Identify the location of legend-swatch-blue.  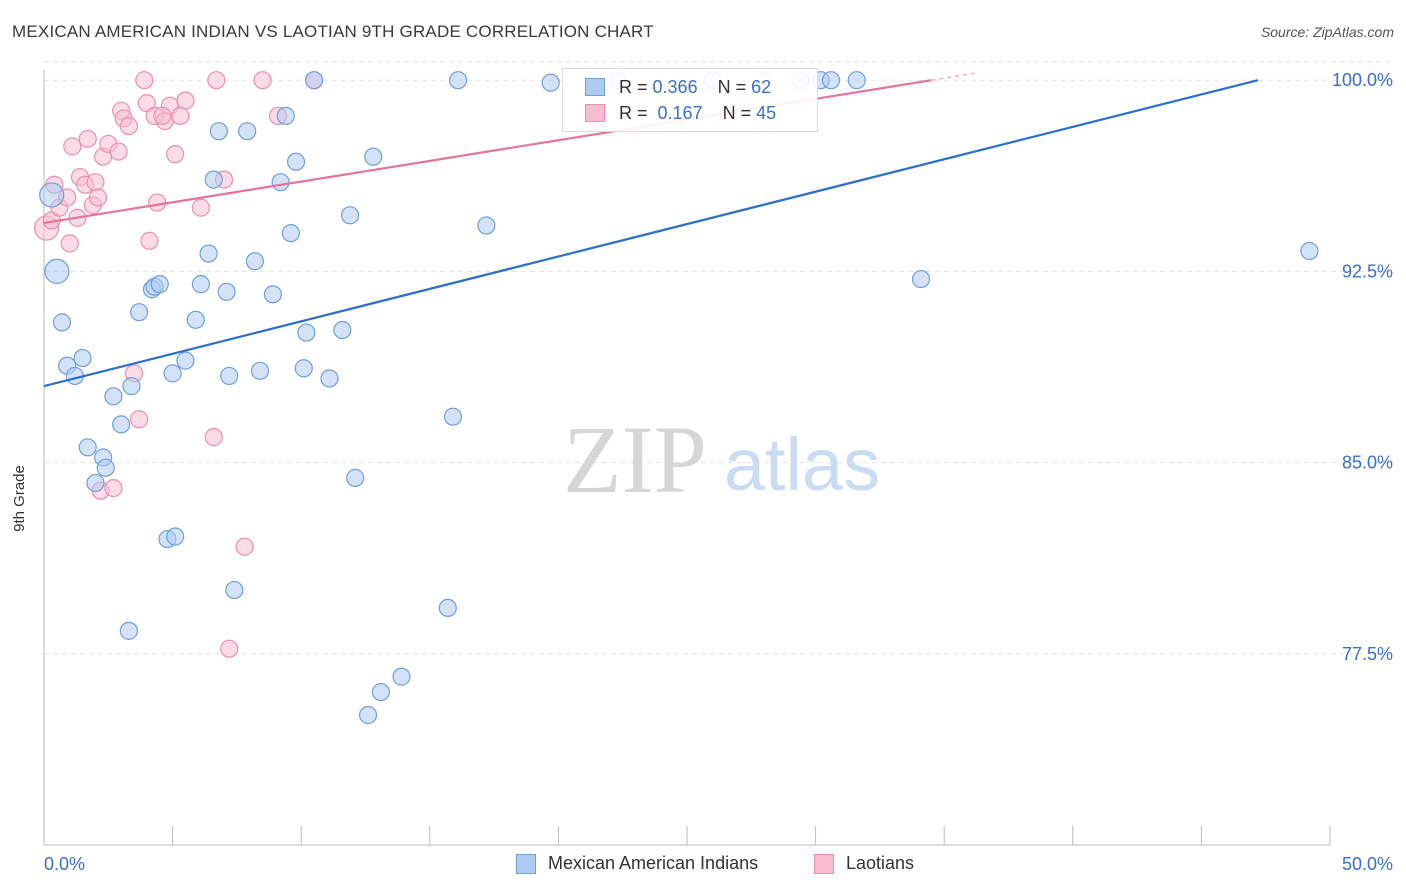
(595, 87).